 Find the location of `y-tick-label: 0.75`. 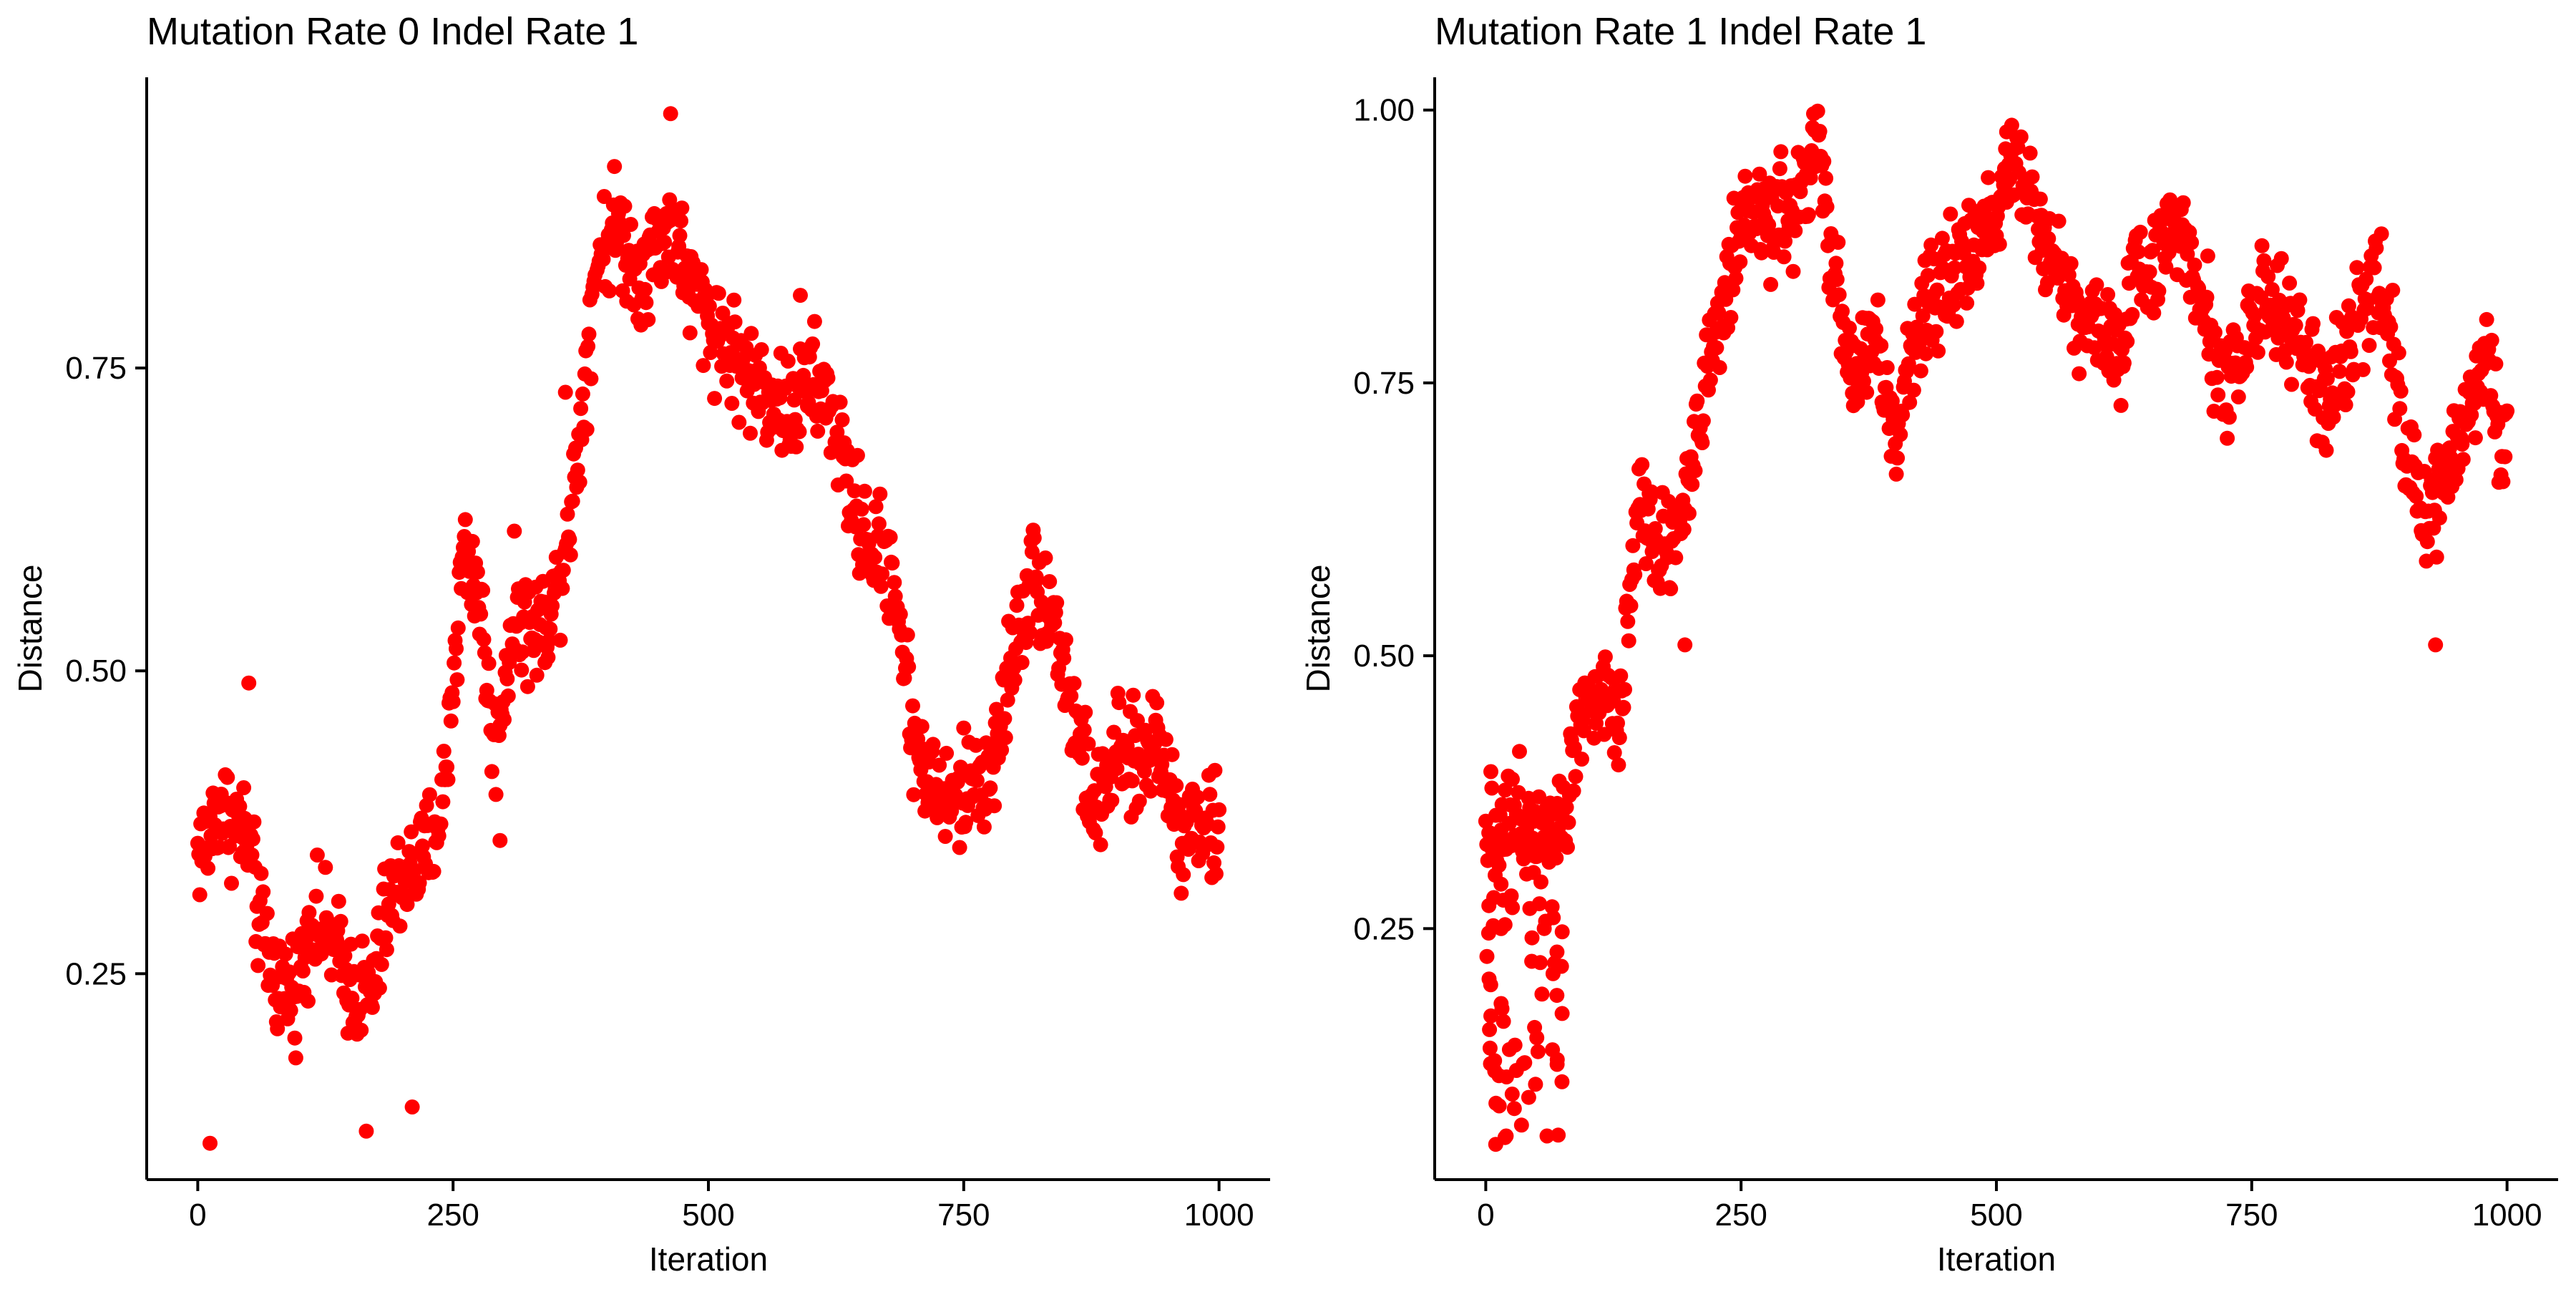

y-tick-label: 0.75 is located at coordinates (96, 368).